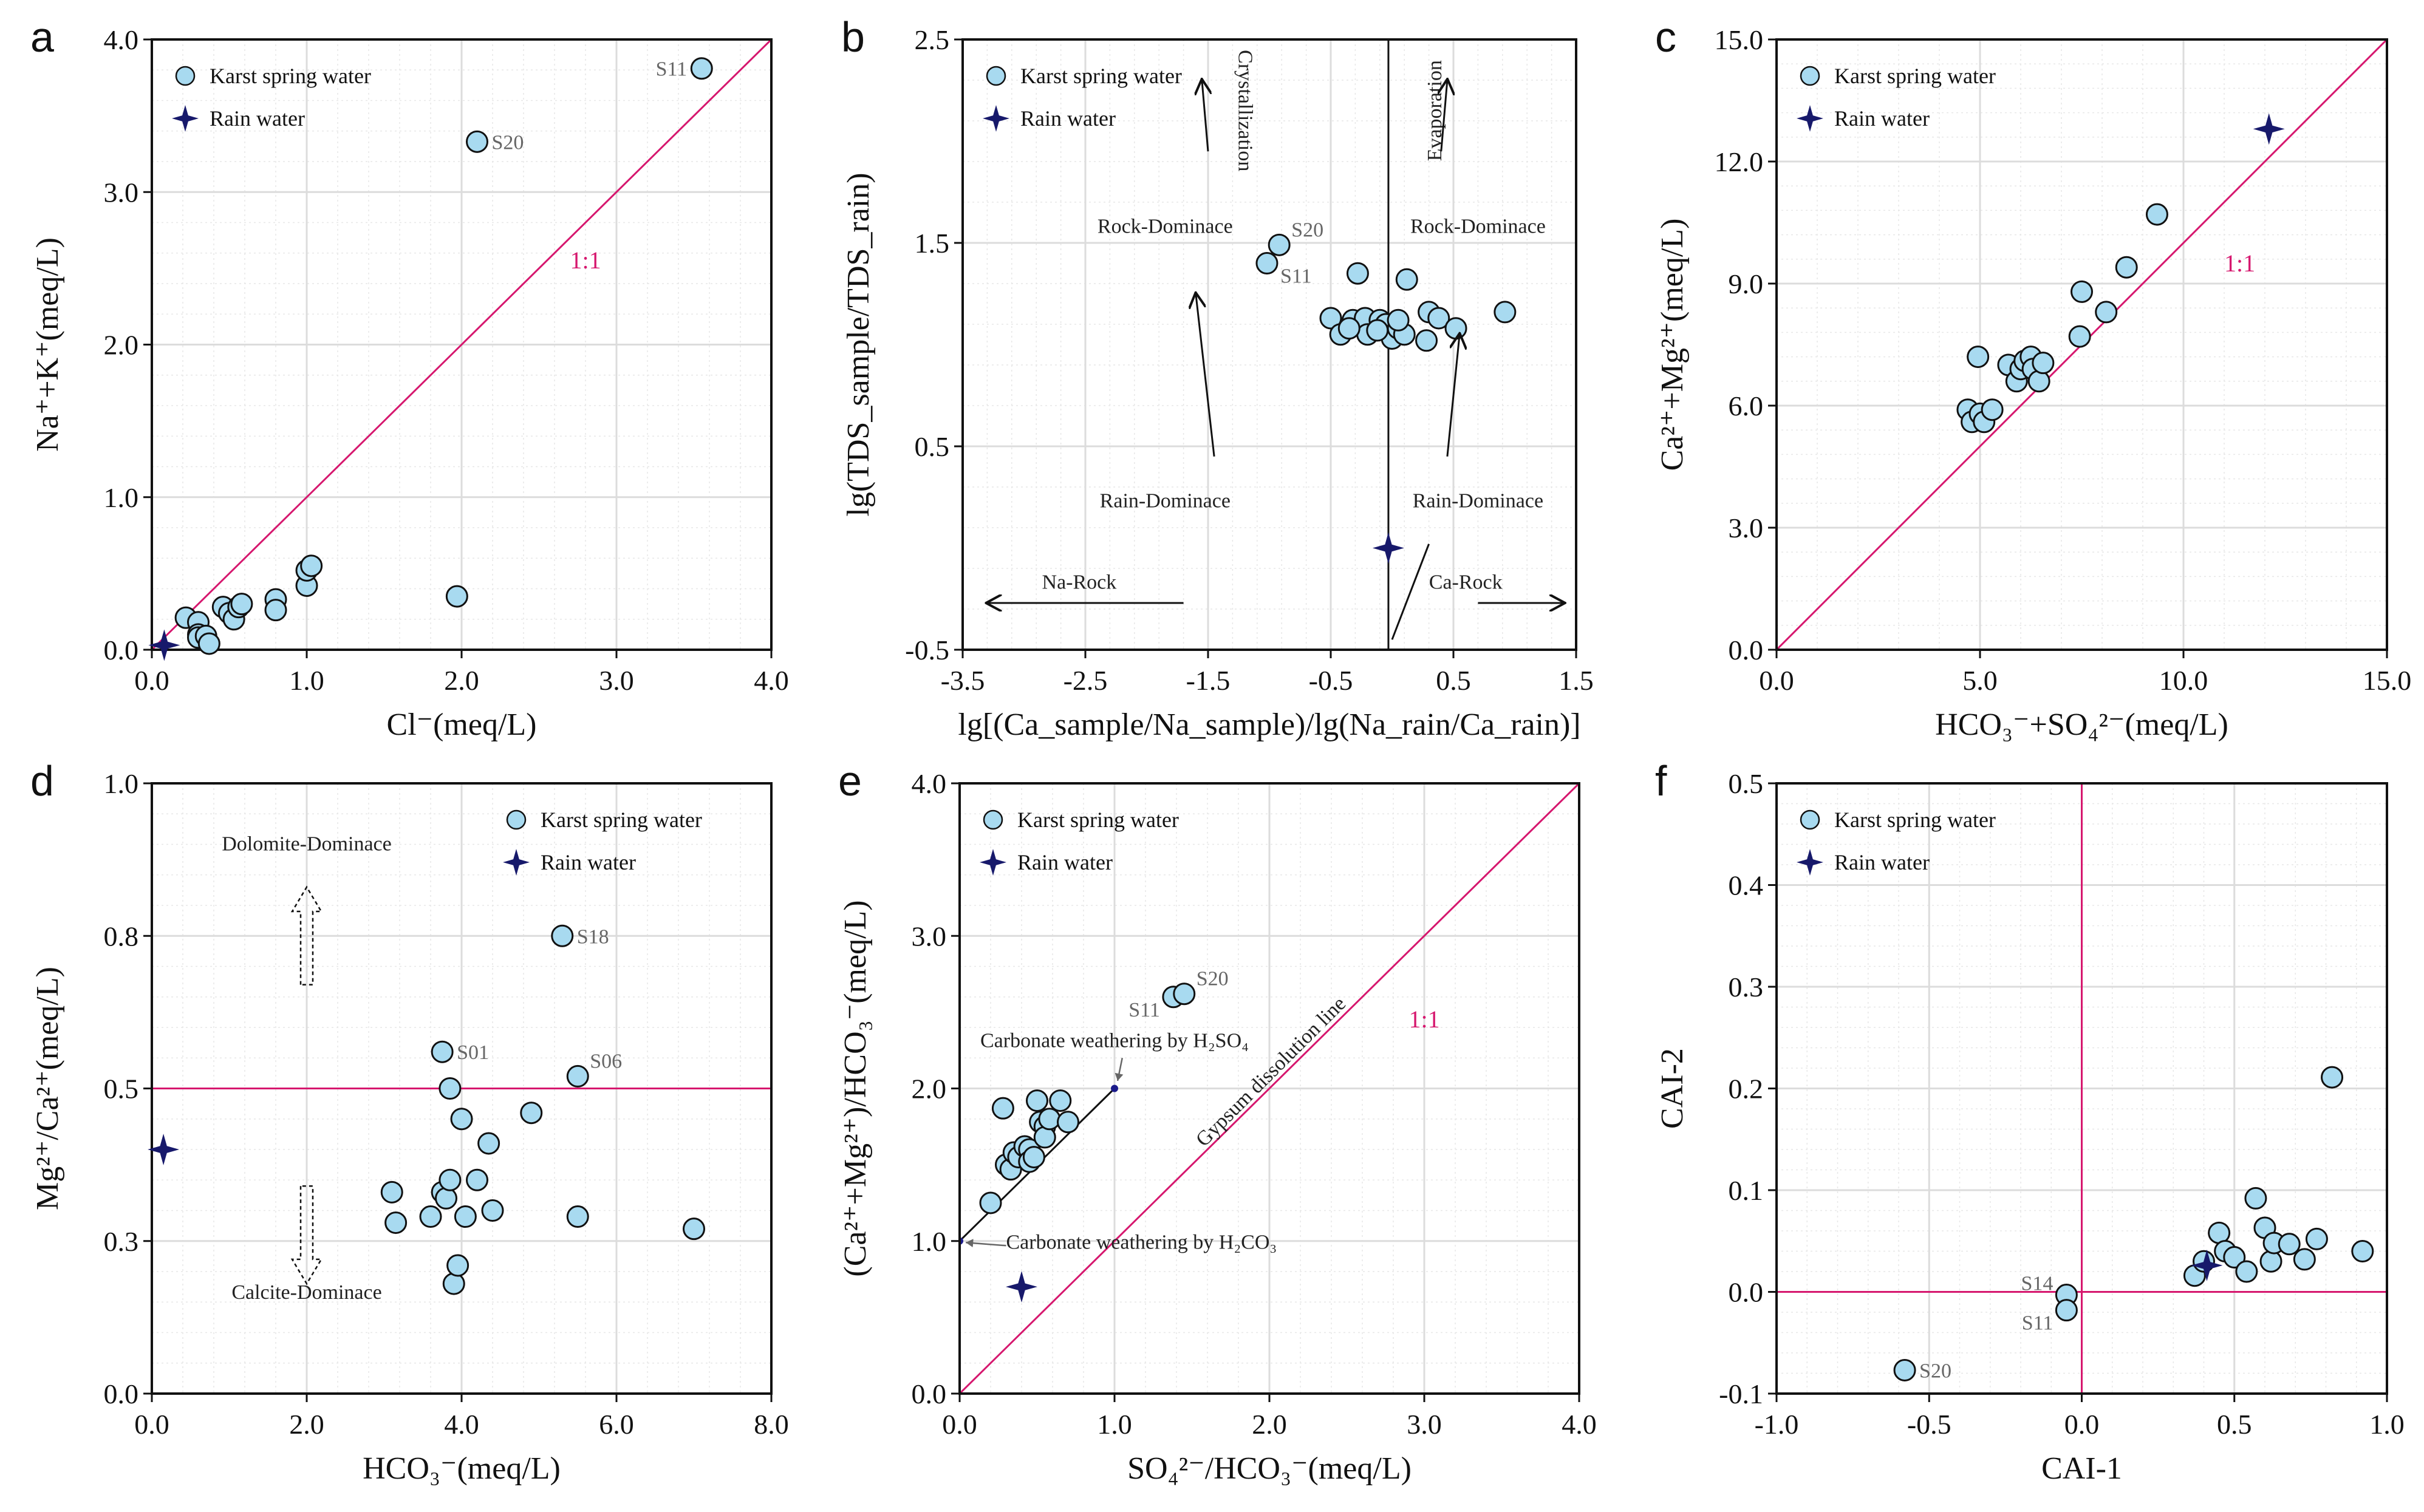  Describe the element at coordinates (1209, 680) in the screenshot. I see `x-tick-label: -1.5` at that location.